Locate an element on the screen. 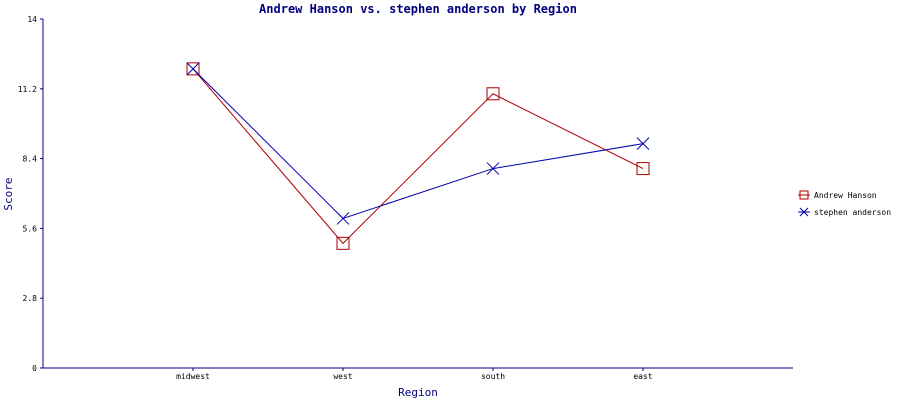 This screenshot has height=400, width=900. y-tick-label: 14 is located at coordinates (32, 19).